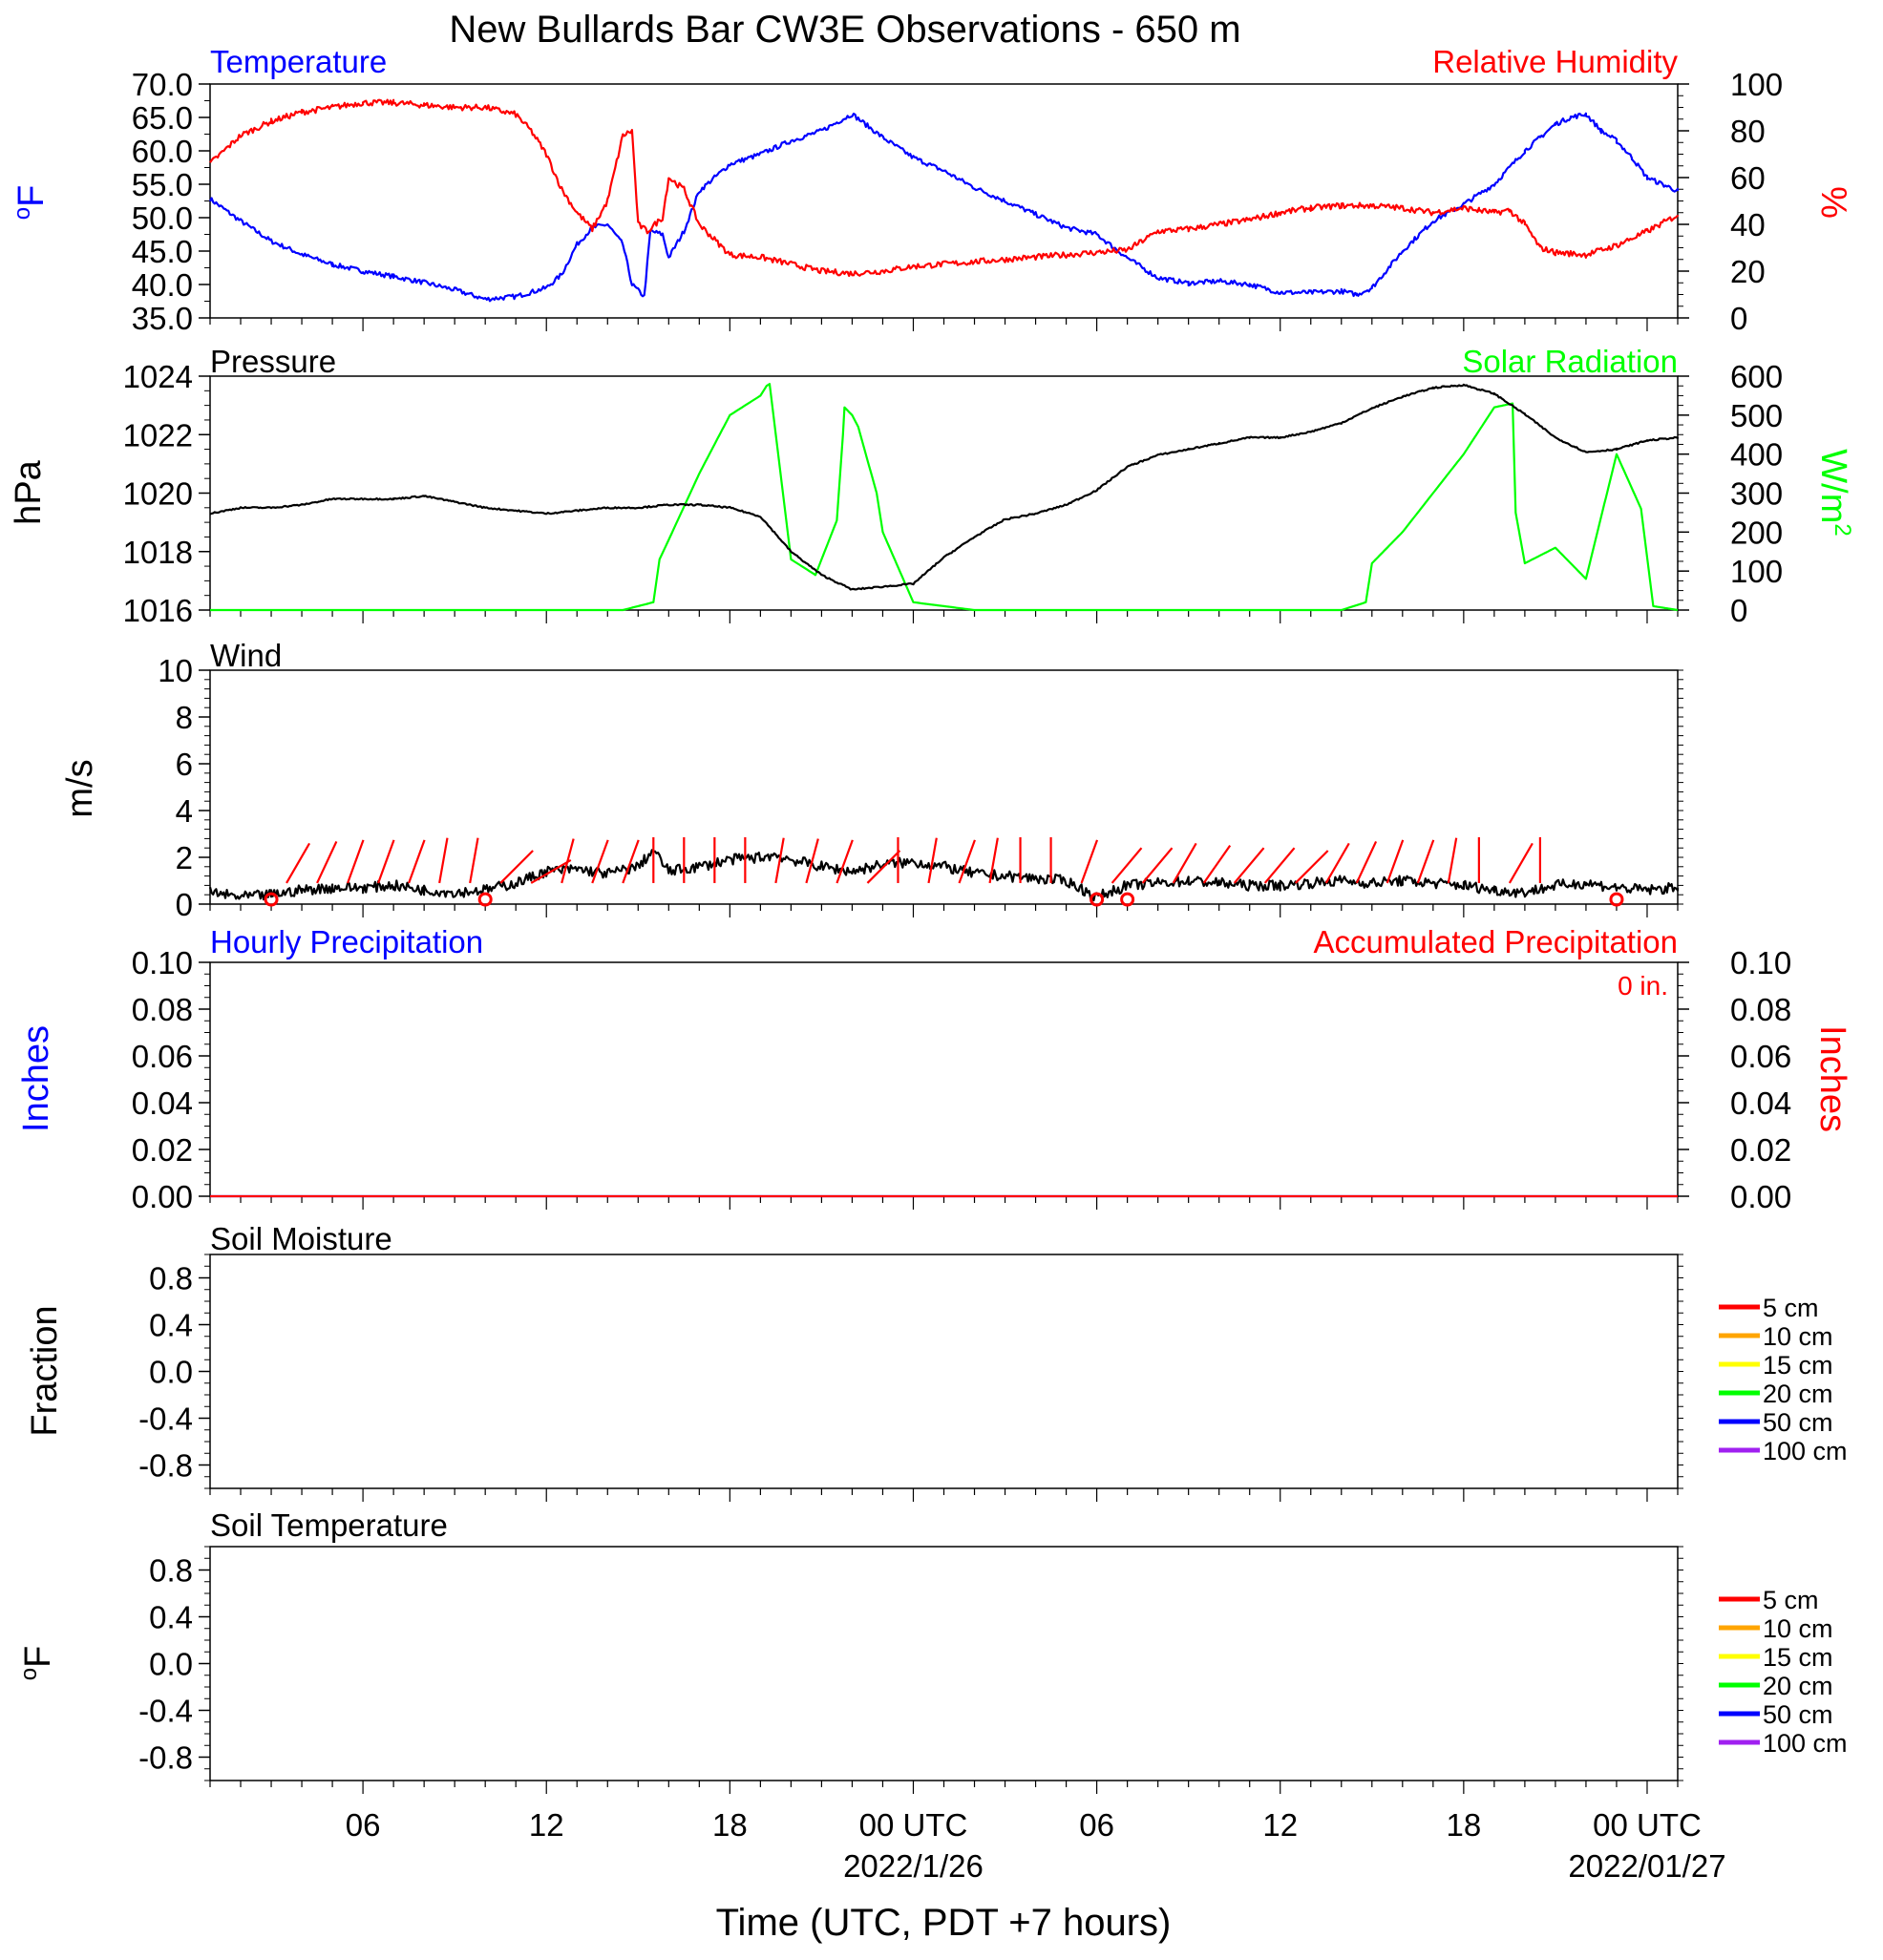 The image size is (1883, 1960). What do you see at coordinates (1643, 986) in the screenshot?
I see `accum-precip-total: 0 in.` at bounding box center [1643, 986].